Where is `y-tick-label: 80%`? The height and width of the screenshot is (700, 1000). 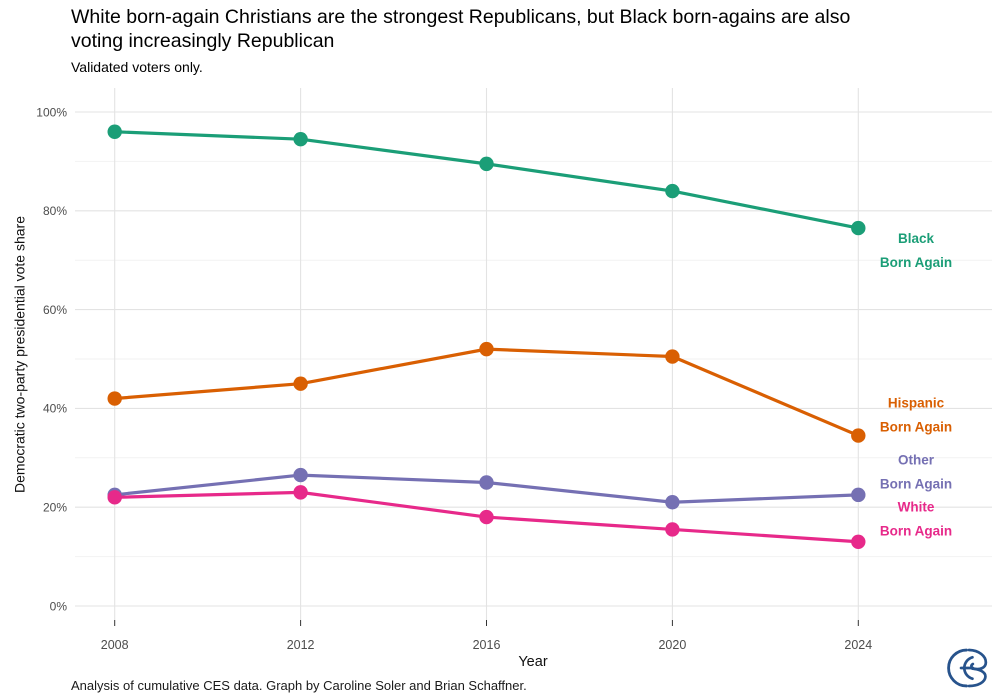
y-tick-label: 80% is located at coordinates (55, 211).